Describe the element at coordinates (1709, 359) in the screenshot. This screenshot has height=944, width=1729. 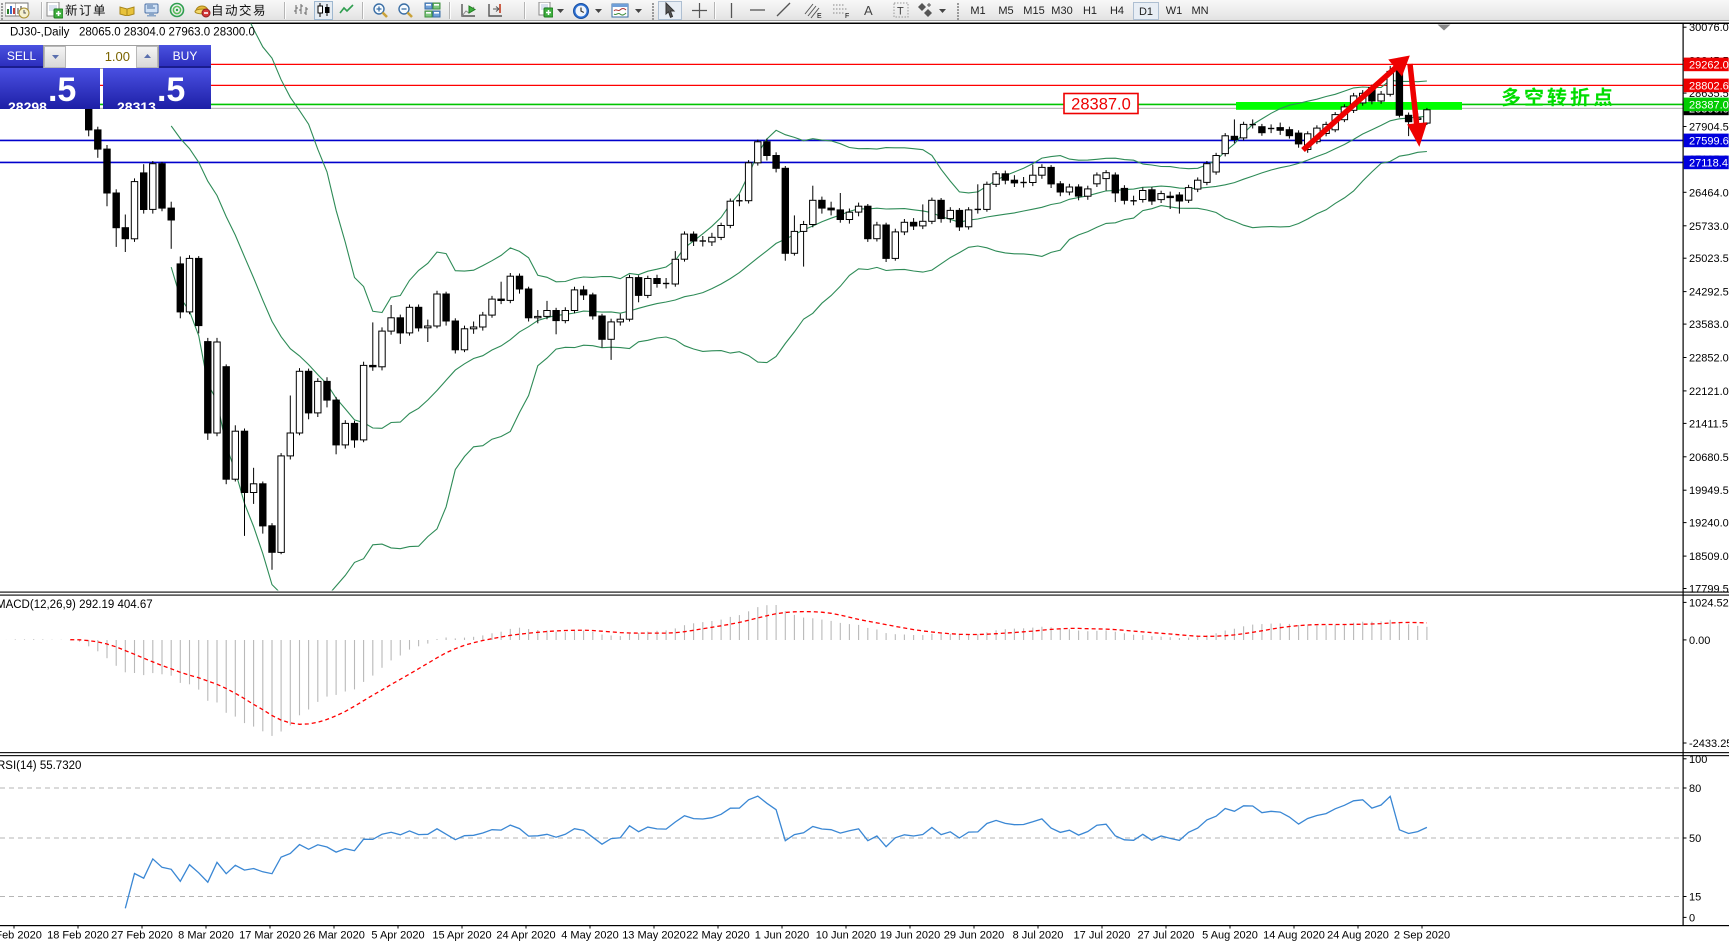
I see `svg-text: 22852.0` at that location.